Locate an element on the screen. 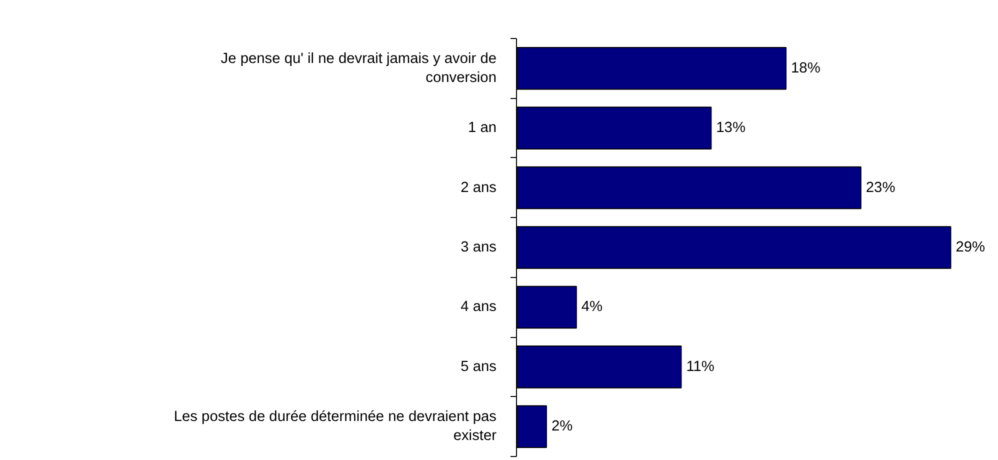  y-tick-label: 4 ans is located at coordinates (478, 307).